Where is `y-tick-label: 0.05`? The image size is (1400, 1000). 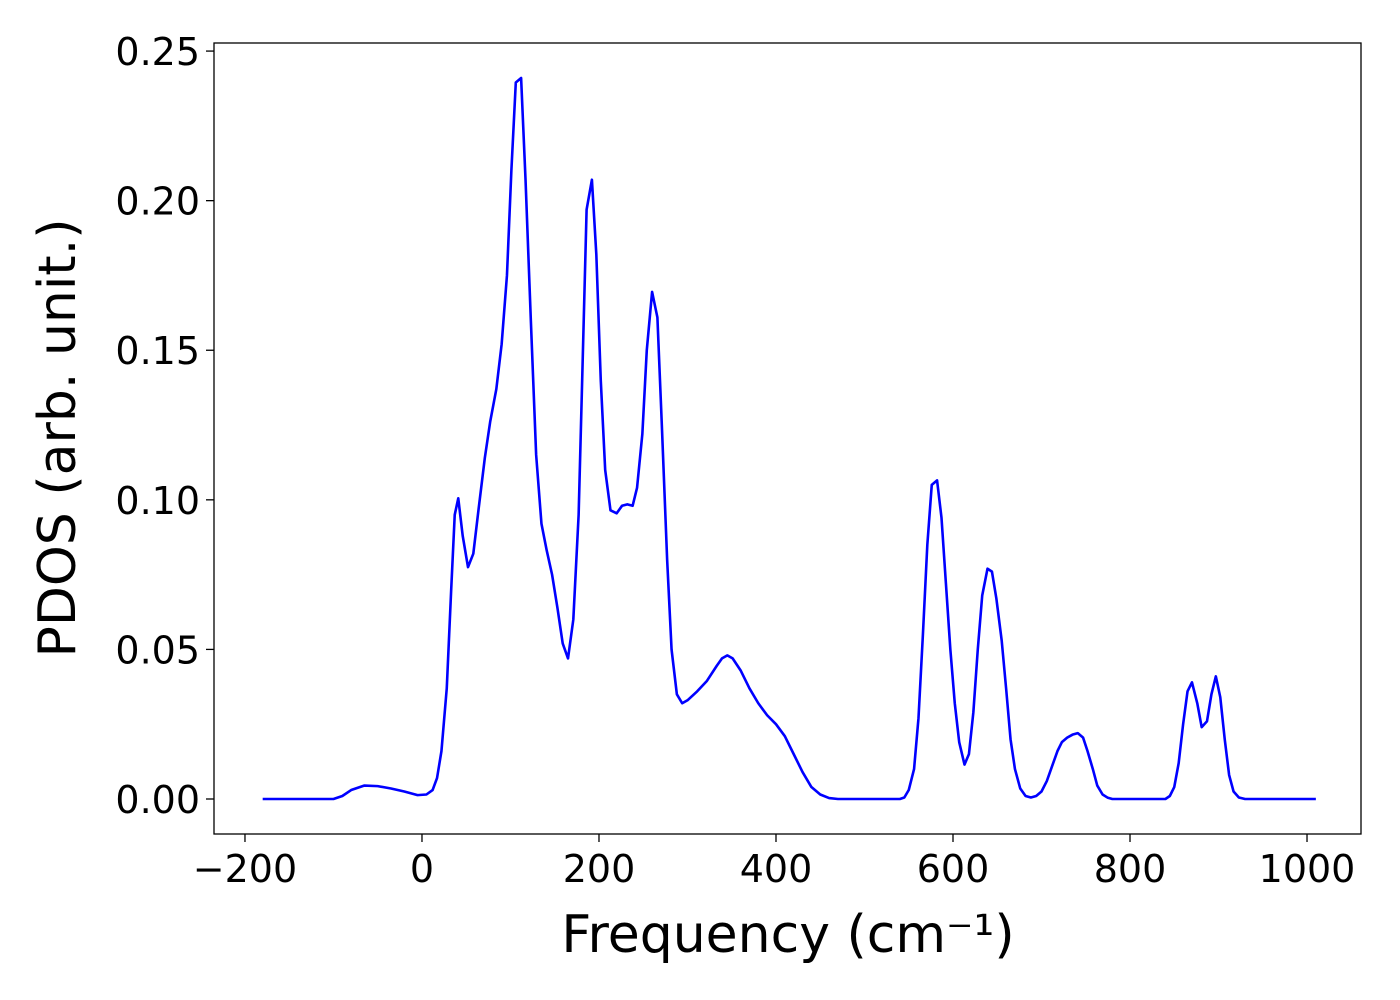 y-tick-label: 0.05 is located at coordinates (157, 650).